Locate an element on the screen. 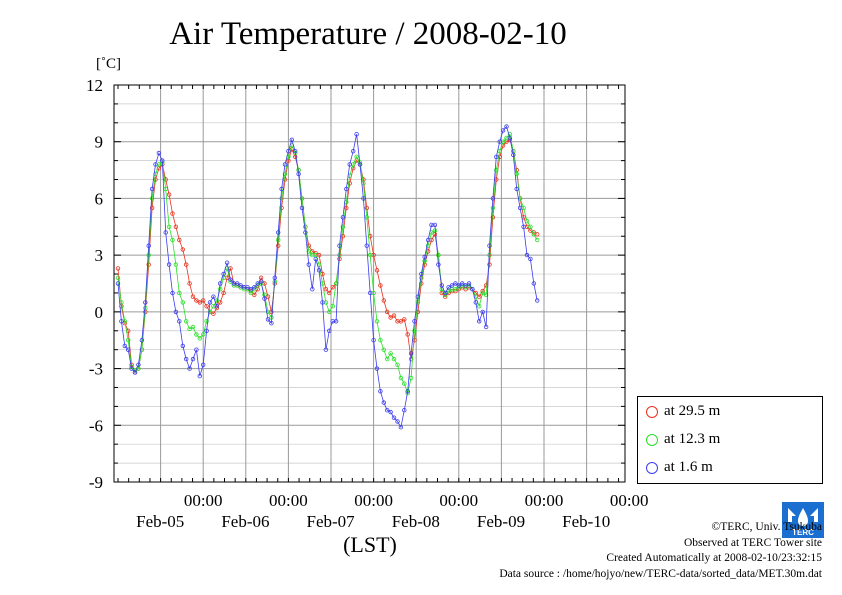 Image resolution: width=842 pixels, height=595 pixels. y-tick-label: -3 is located at coordinates (96, 369).